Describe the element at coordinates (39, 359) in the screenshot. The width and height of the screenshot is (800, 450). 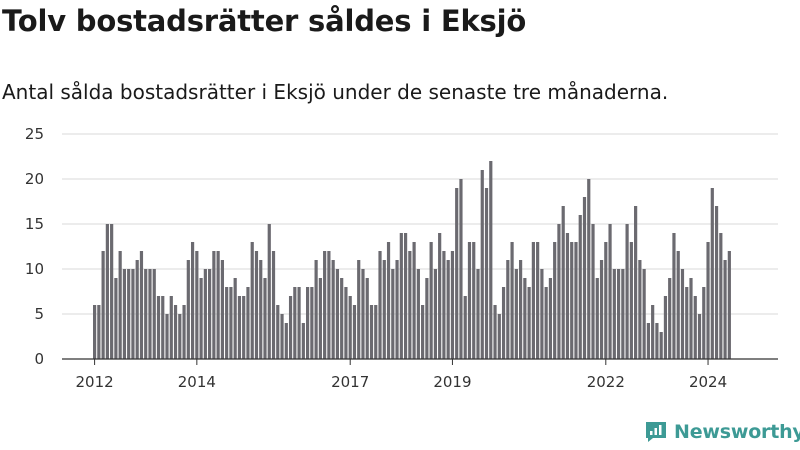
I see `y-tick-label: 0` at that location.